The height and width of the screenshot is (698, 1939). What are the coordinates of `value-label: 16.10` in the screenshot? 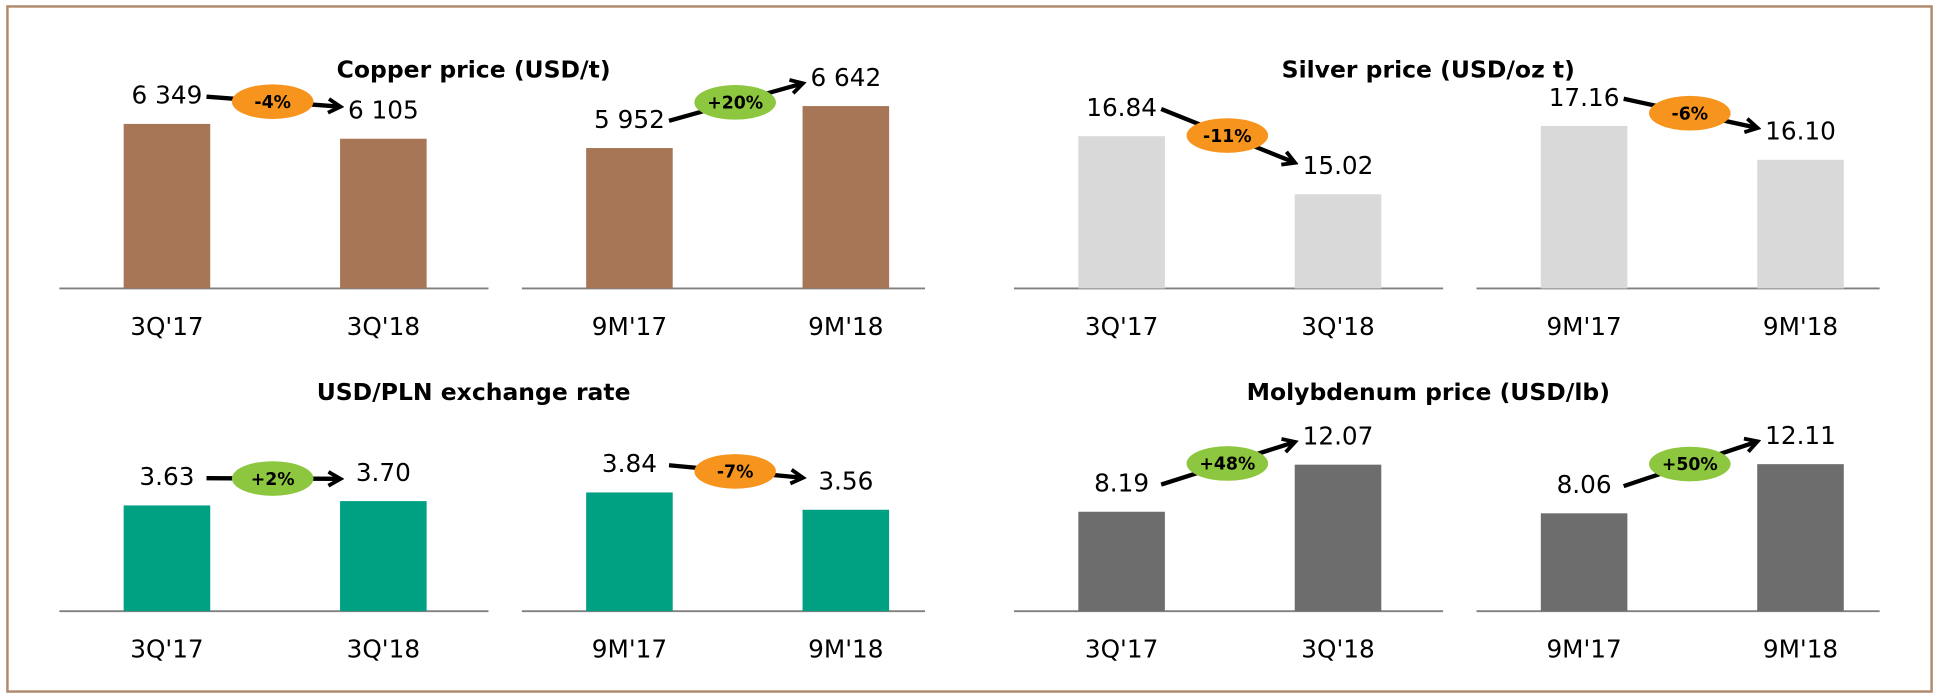 It's located at (1800, 131).